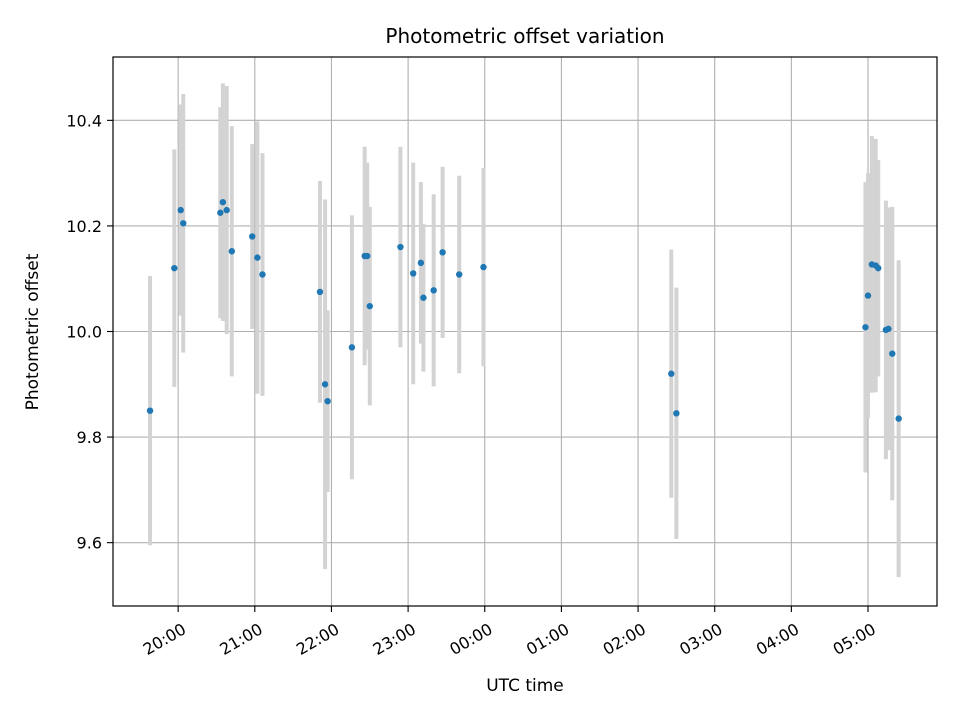 This screenshot has height=720, width=960. Describe the element at coordinates (524, 36) in the screenshot. I see `chart-title: Photometric offset variation` at that location.